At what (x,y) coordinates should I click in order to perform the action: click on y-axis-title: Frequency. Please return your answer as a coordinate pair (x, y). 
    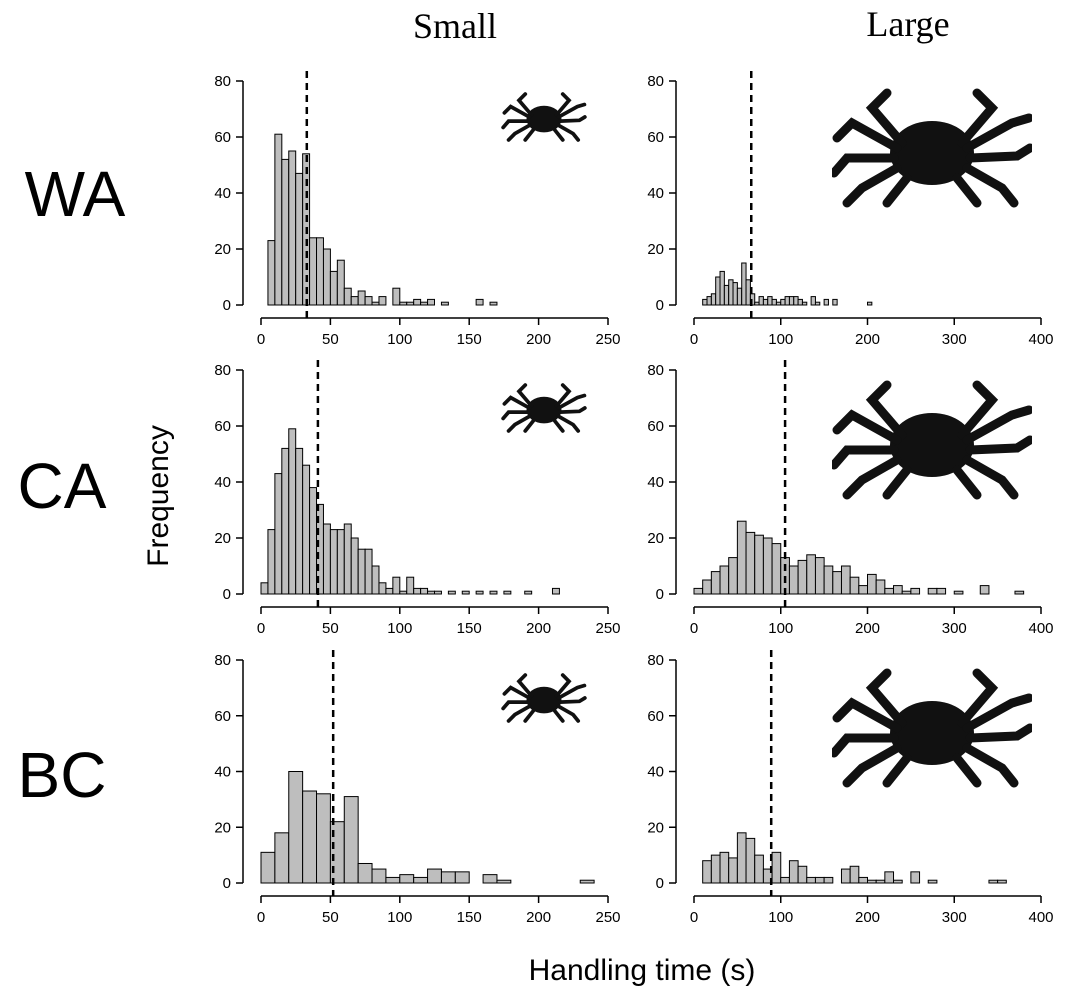
    Looking at the image, I should click on (158, 496).